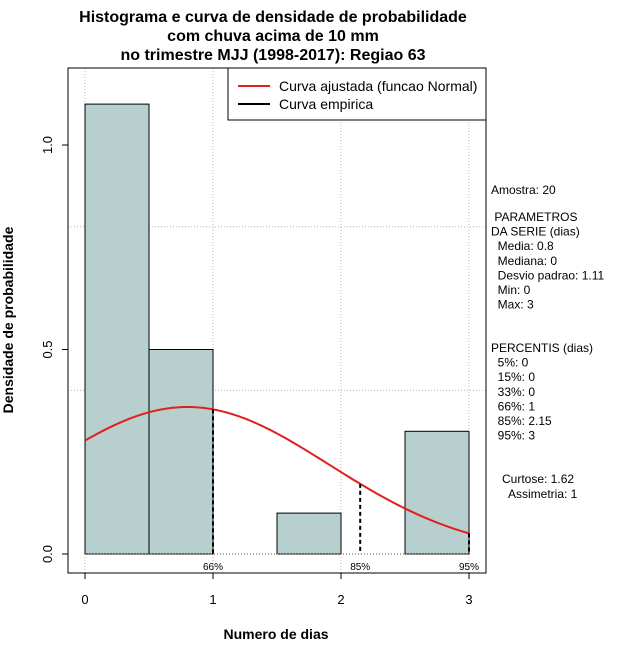 The image size is (640, 660). I want to click on stat-params-line: Desvio padrao: 1.11, so click(548, 275).